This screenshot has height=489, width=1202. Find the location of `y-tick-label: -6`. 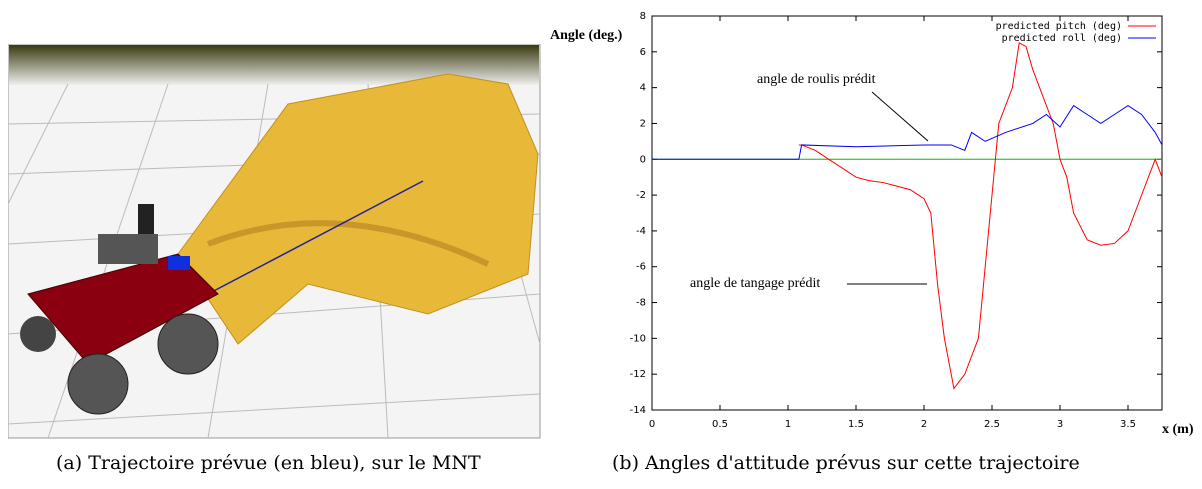

y-tick-label: -6 is located at coordinates (641, 267).